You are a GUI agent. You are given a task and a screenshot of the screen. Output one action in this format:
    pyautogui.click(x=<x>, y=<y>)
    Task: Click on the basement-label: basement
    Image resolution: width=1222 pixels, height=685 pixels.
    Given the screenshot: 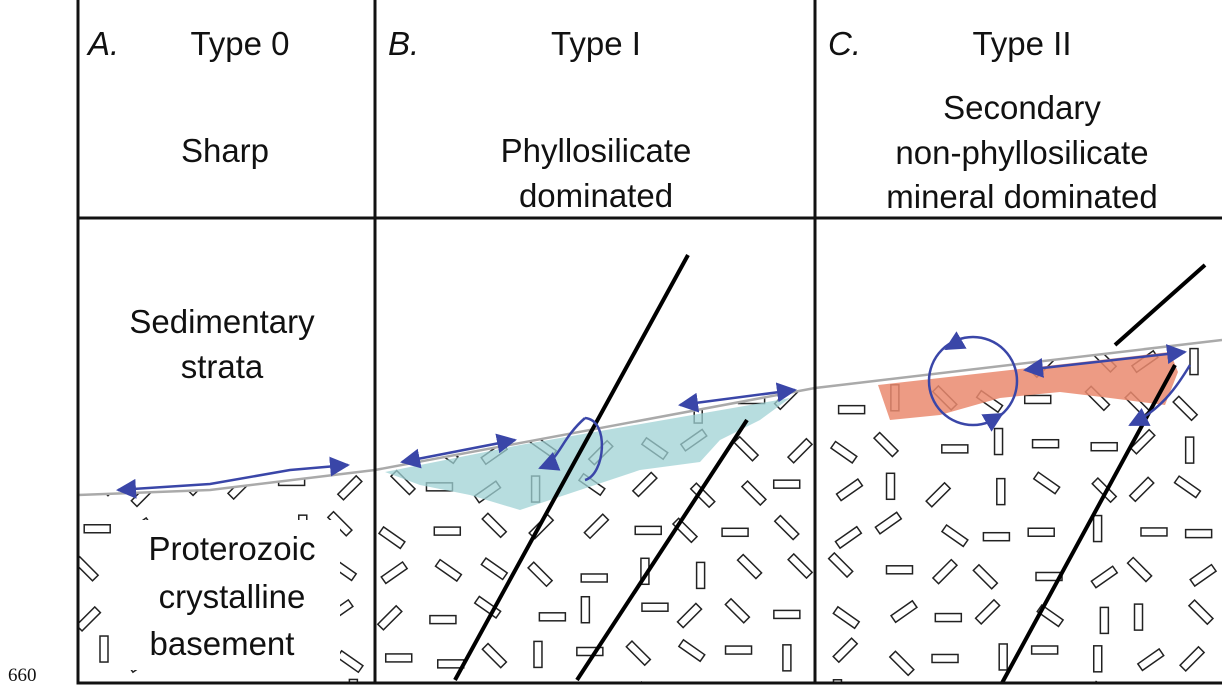 What is the action you would take?
    pyautogui.click(x=222, y=643)
    